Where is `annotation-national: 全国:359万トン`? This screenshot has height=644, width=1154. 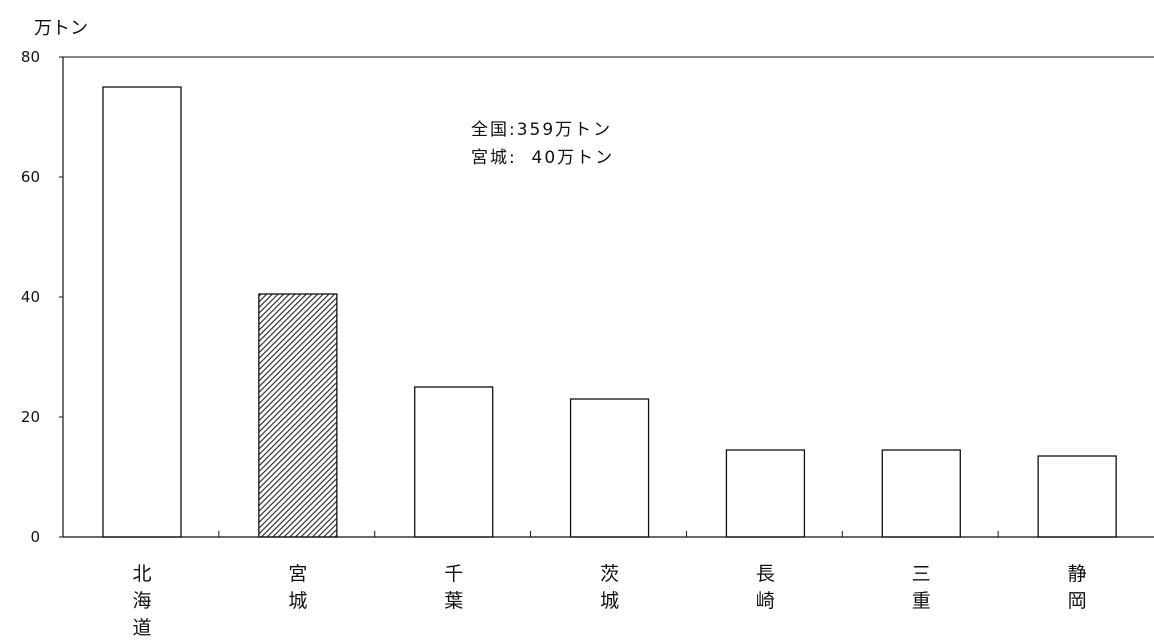 annotation-national: 全国:359万トン is located at coordinates (541, 130).